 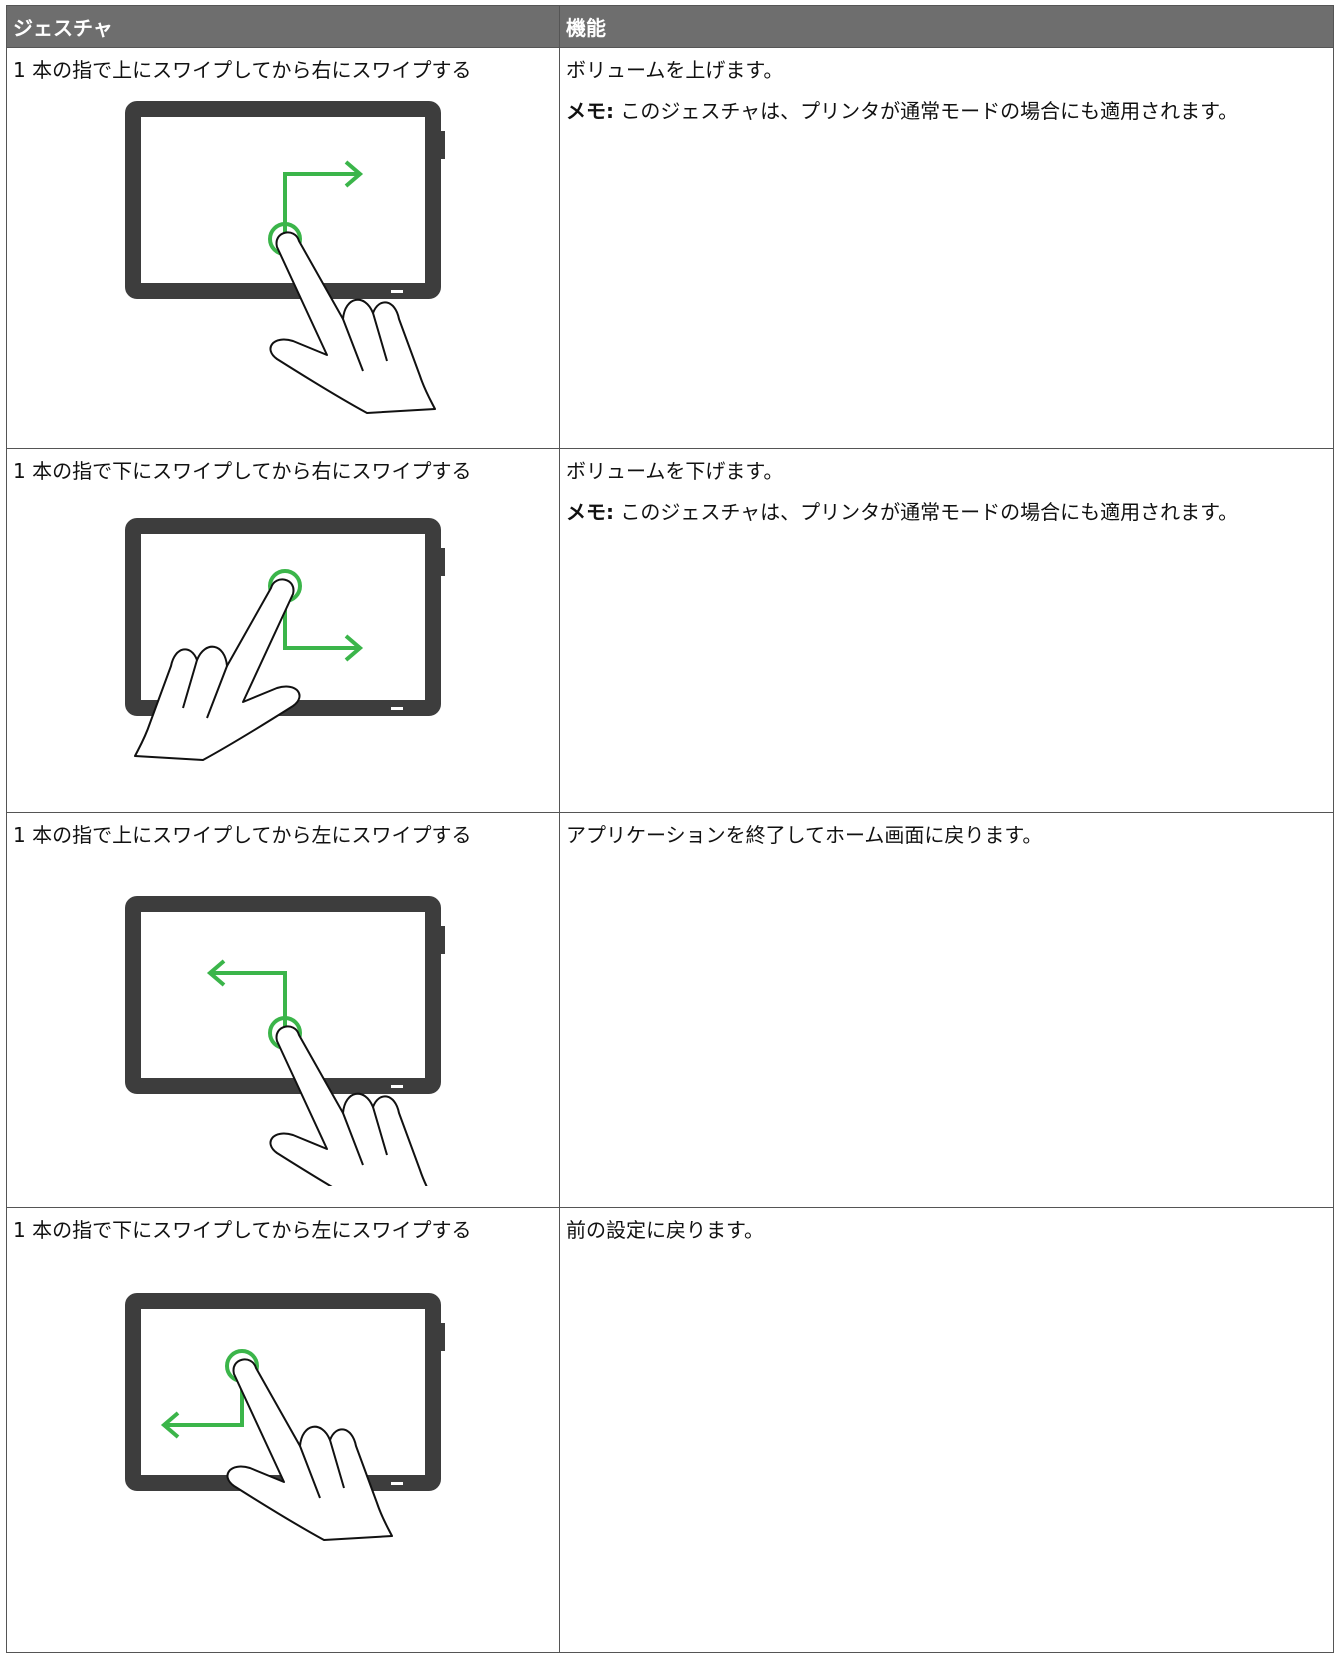 I want to click on function-text: アプリケーションを終了してホーム画面に戻ります。, so click(x=804, y=835).